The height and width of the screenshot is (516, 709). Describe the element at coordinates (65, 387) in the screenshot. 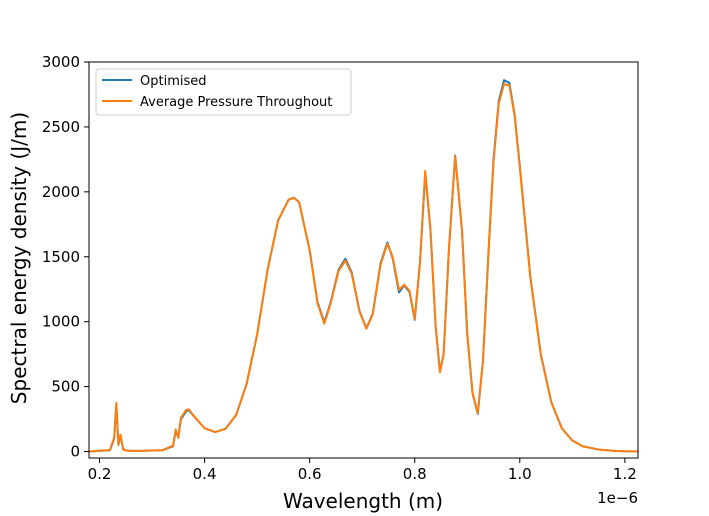

I see `y-tick-label: 500` at that location.